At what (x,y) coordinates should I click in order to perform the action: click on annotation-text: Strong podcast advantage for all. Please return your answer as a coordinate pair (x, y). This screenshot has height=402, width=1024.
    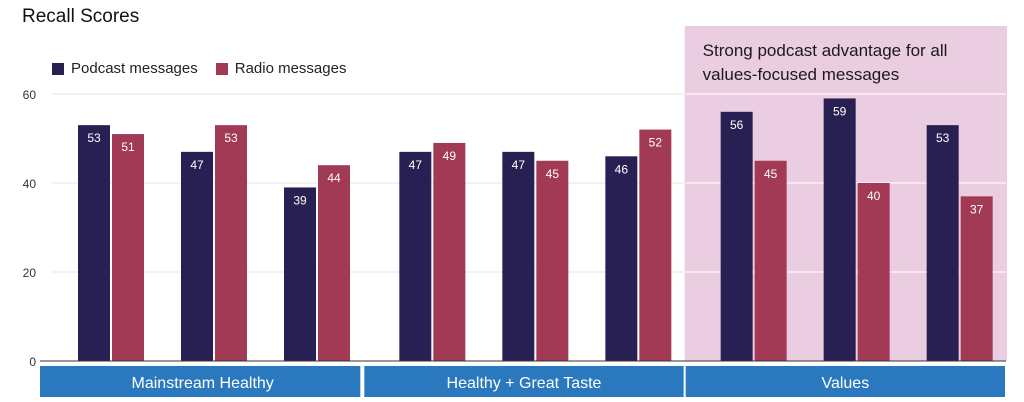
    Looking at the image, I should click on (825, 50).